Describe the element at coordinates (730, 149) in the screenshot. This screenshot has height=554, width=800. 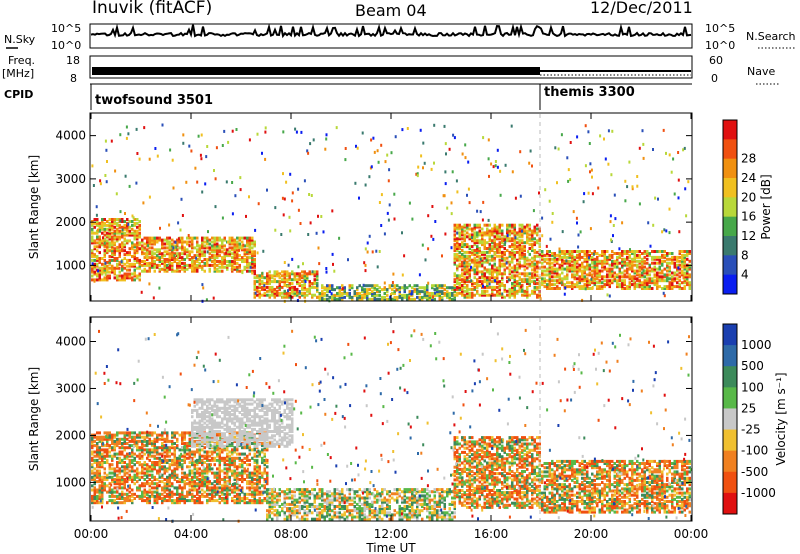
I see `colorbar-segment` at that location.